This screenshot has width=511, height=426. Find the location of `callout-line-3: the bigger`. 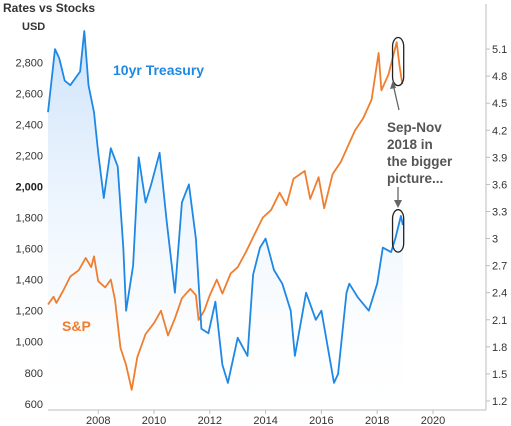

callout-line-3: the bigger is located at coordinates (420, 161).